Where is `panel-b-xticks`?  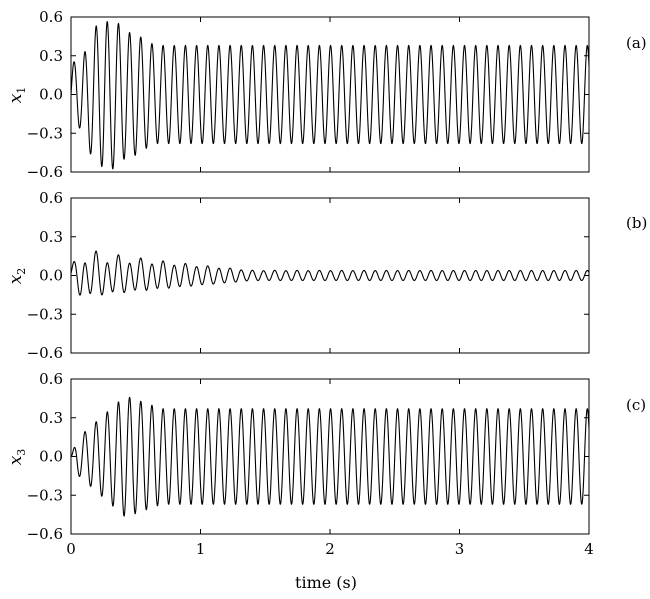
panel-b-xticks is located at coordinates (330, 275).